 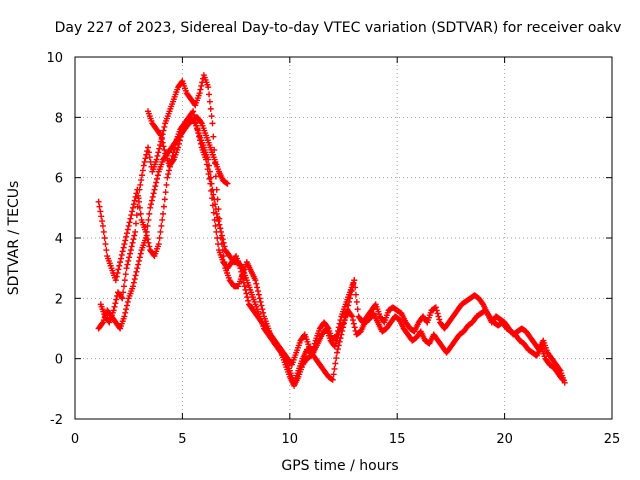 What do you see at coordinates (59, 299) in the screenshot?
I see `y-tick-label: 2` at bounding box center [59, 299].